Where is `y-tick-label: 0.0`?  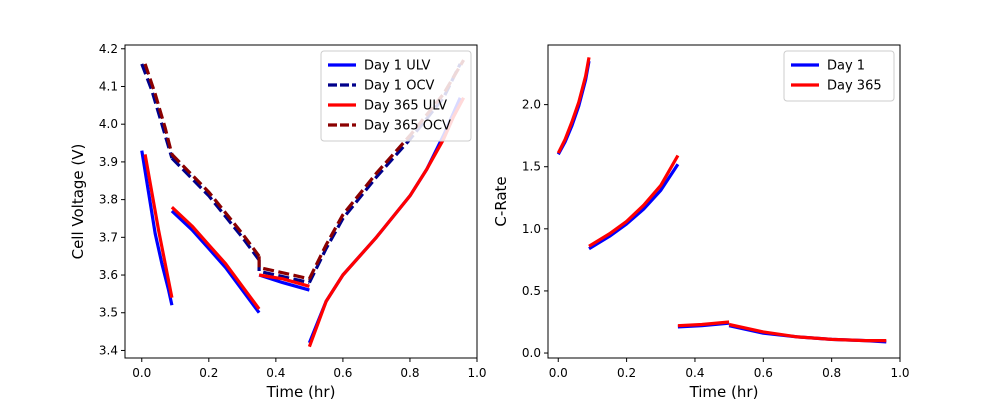
y-tick-label: 0.0 is located at coordinates (531, 353).